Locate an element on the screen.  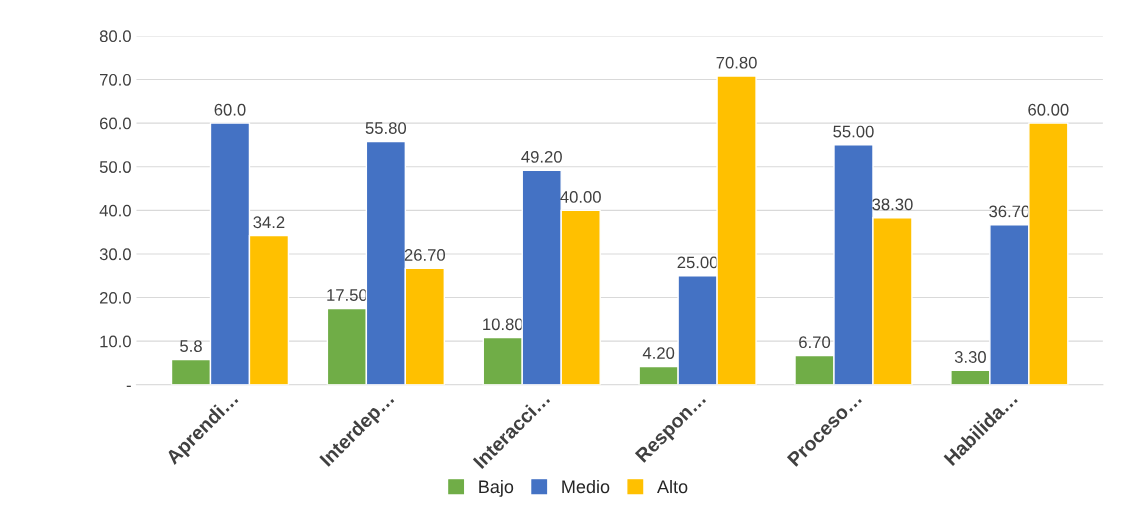
data-label: 60.0 is located at coordinates (230, 109).